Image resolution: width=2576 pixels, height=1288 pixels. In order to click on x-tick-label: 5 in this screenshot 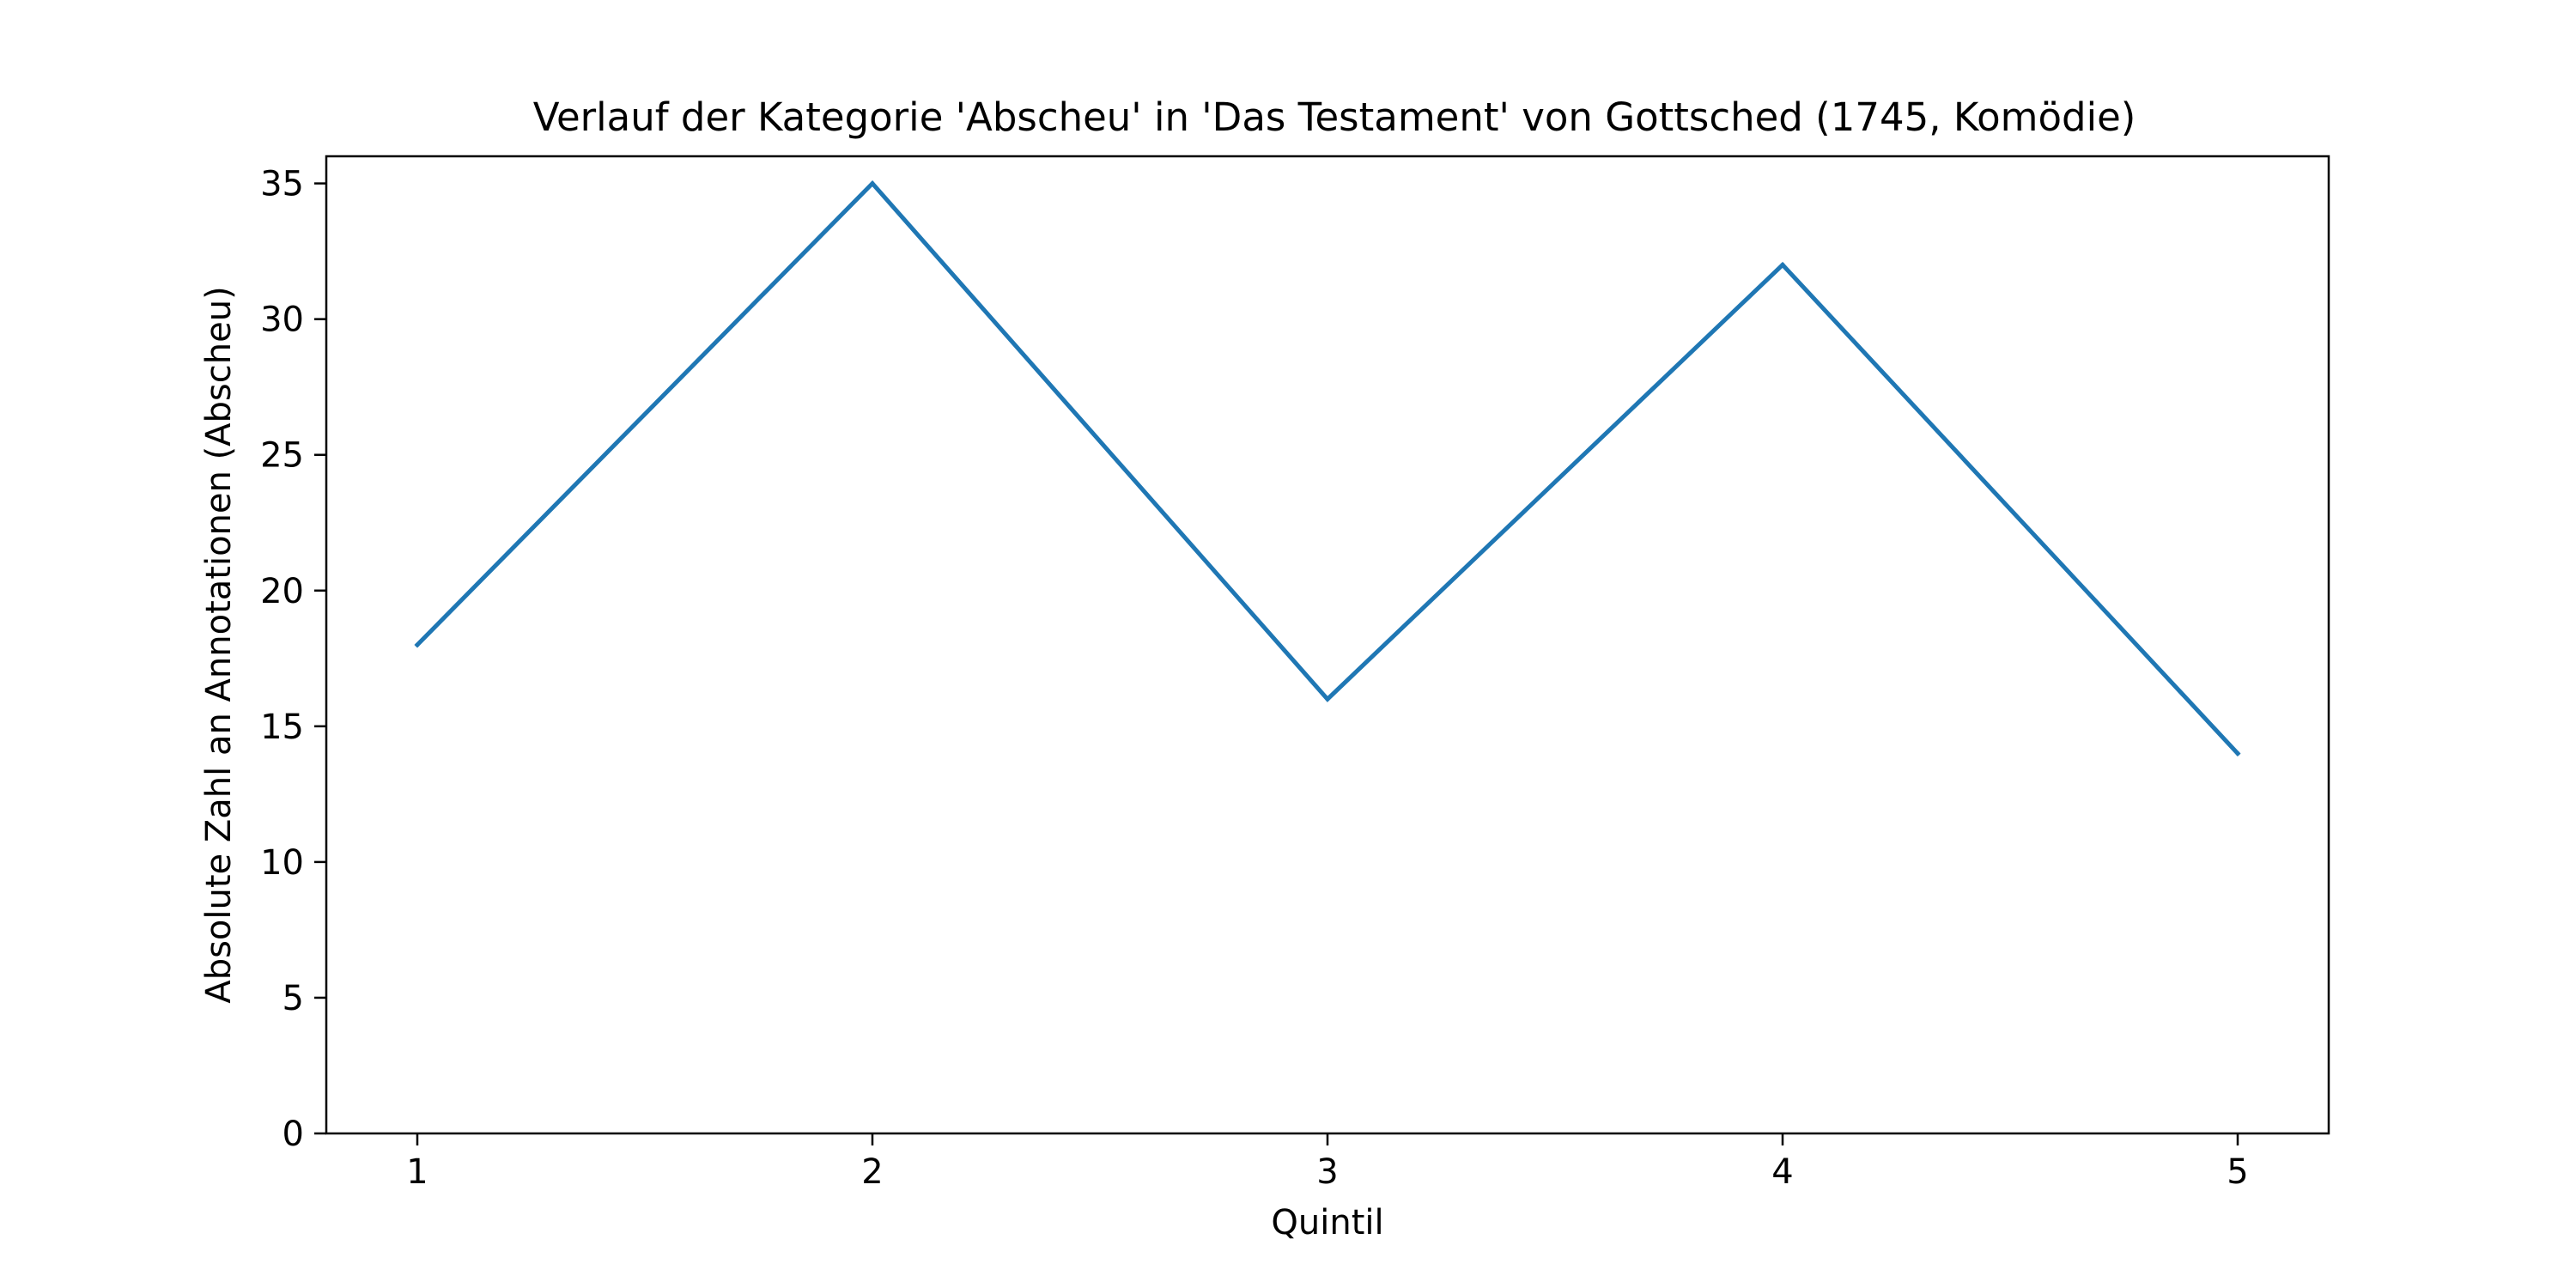, I will do `click(2237, 1172)`.